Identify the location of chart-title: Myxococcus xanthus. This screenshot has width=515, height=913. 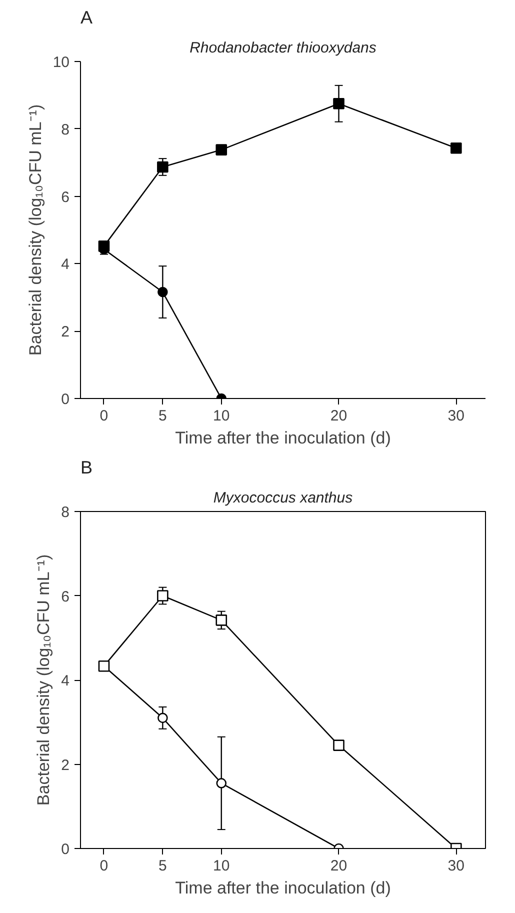
(283, 498).